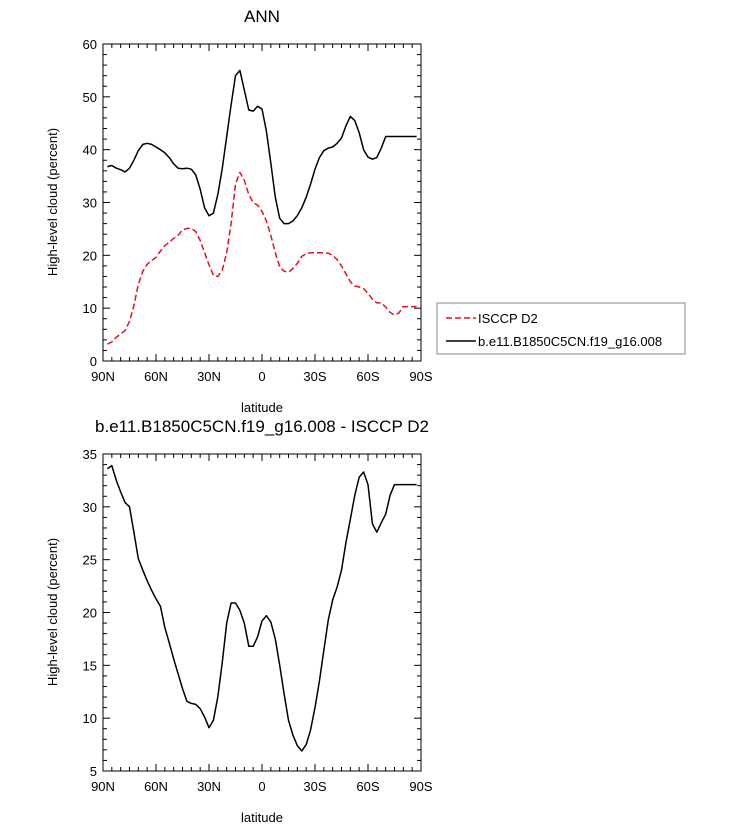 The image size is (733, 832). What do you see at coordinates (90, 150) in the screenshot?
I see `top-y-tick-label: 40` at bounding box center [90, 150].